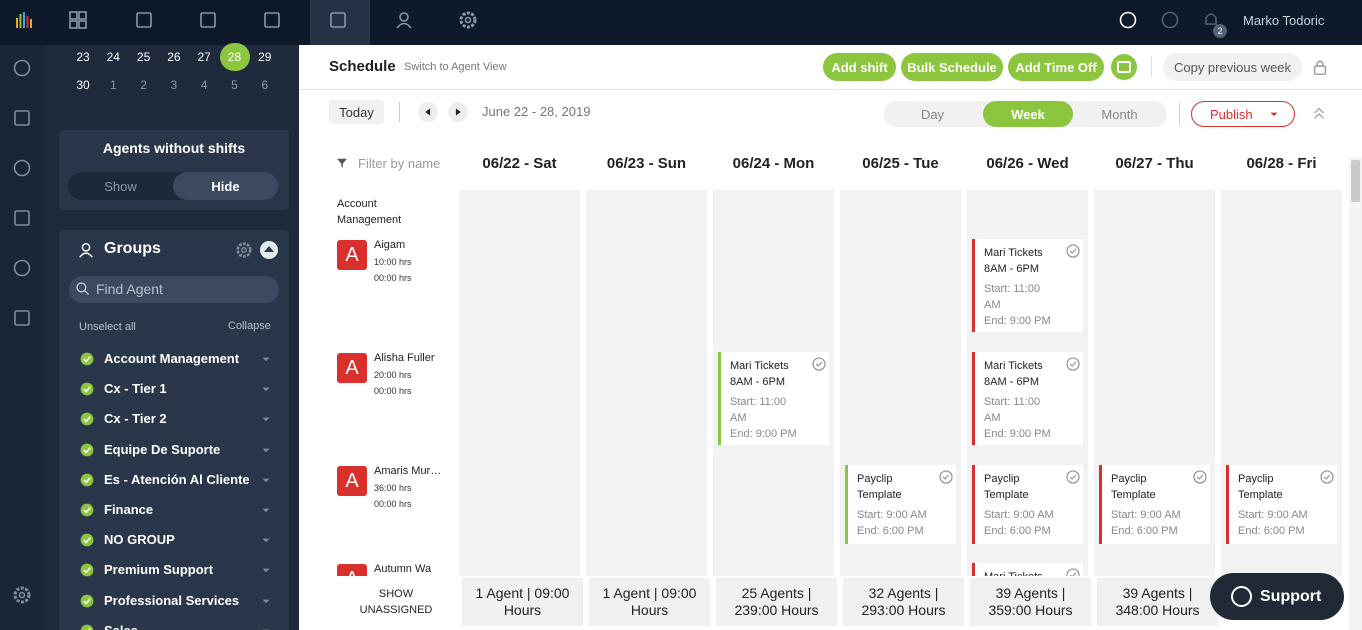  I want to click on calendar-day: 5, so click(234, 85).